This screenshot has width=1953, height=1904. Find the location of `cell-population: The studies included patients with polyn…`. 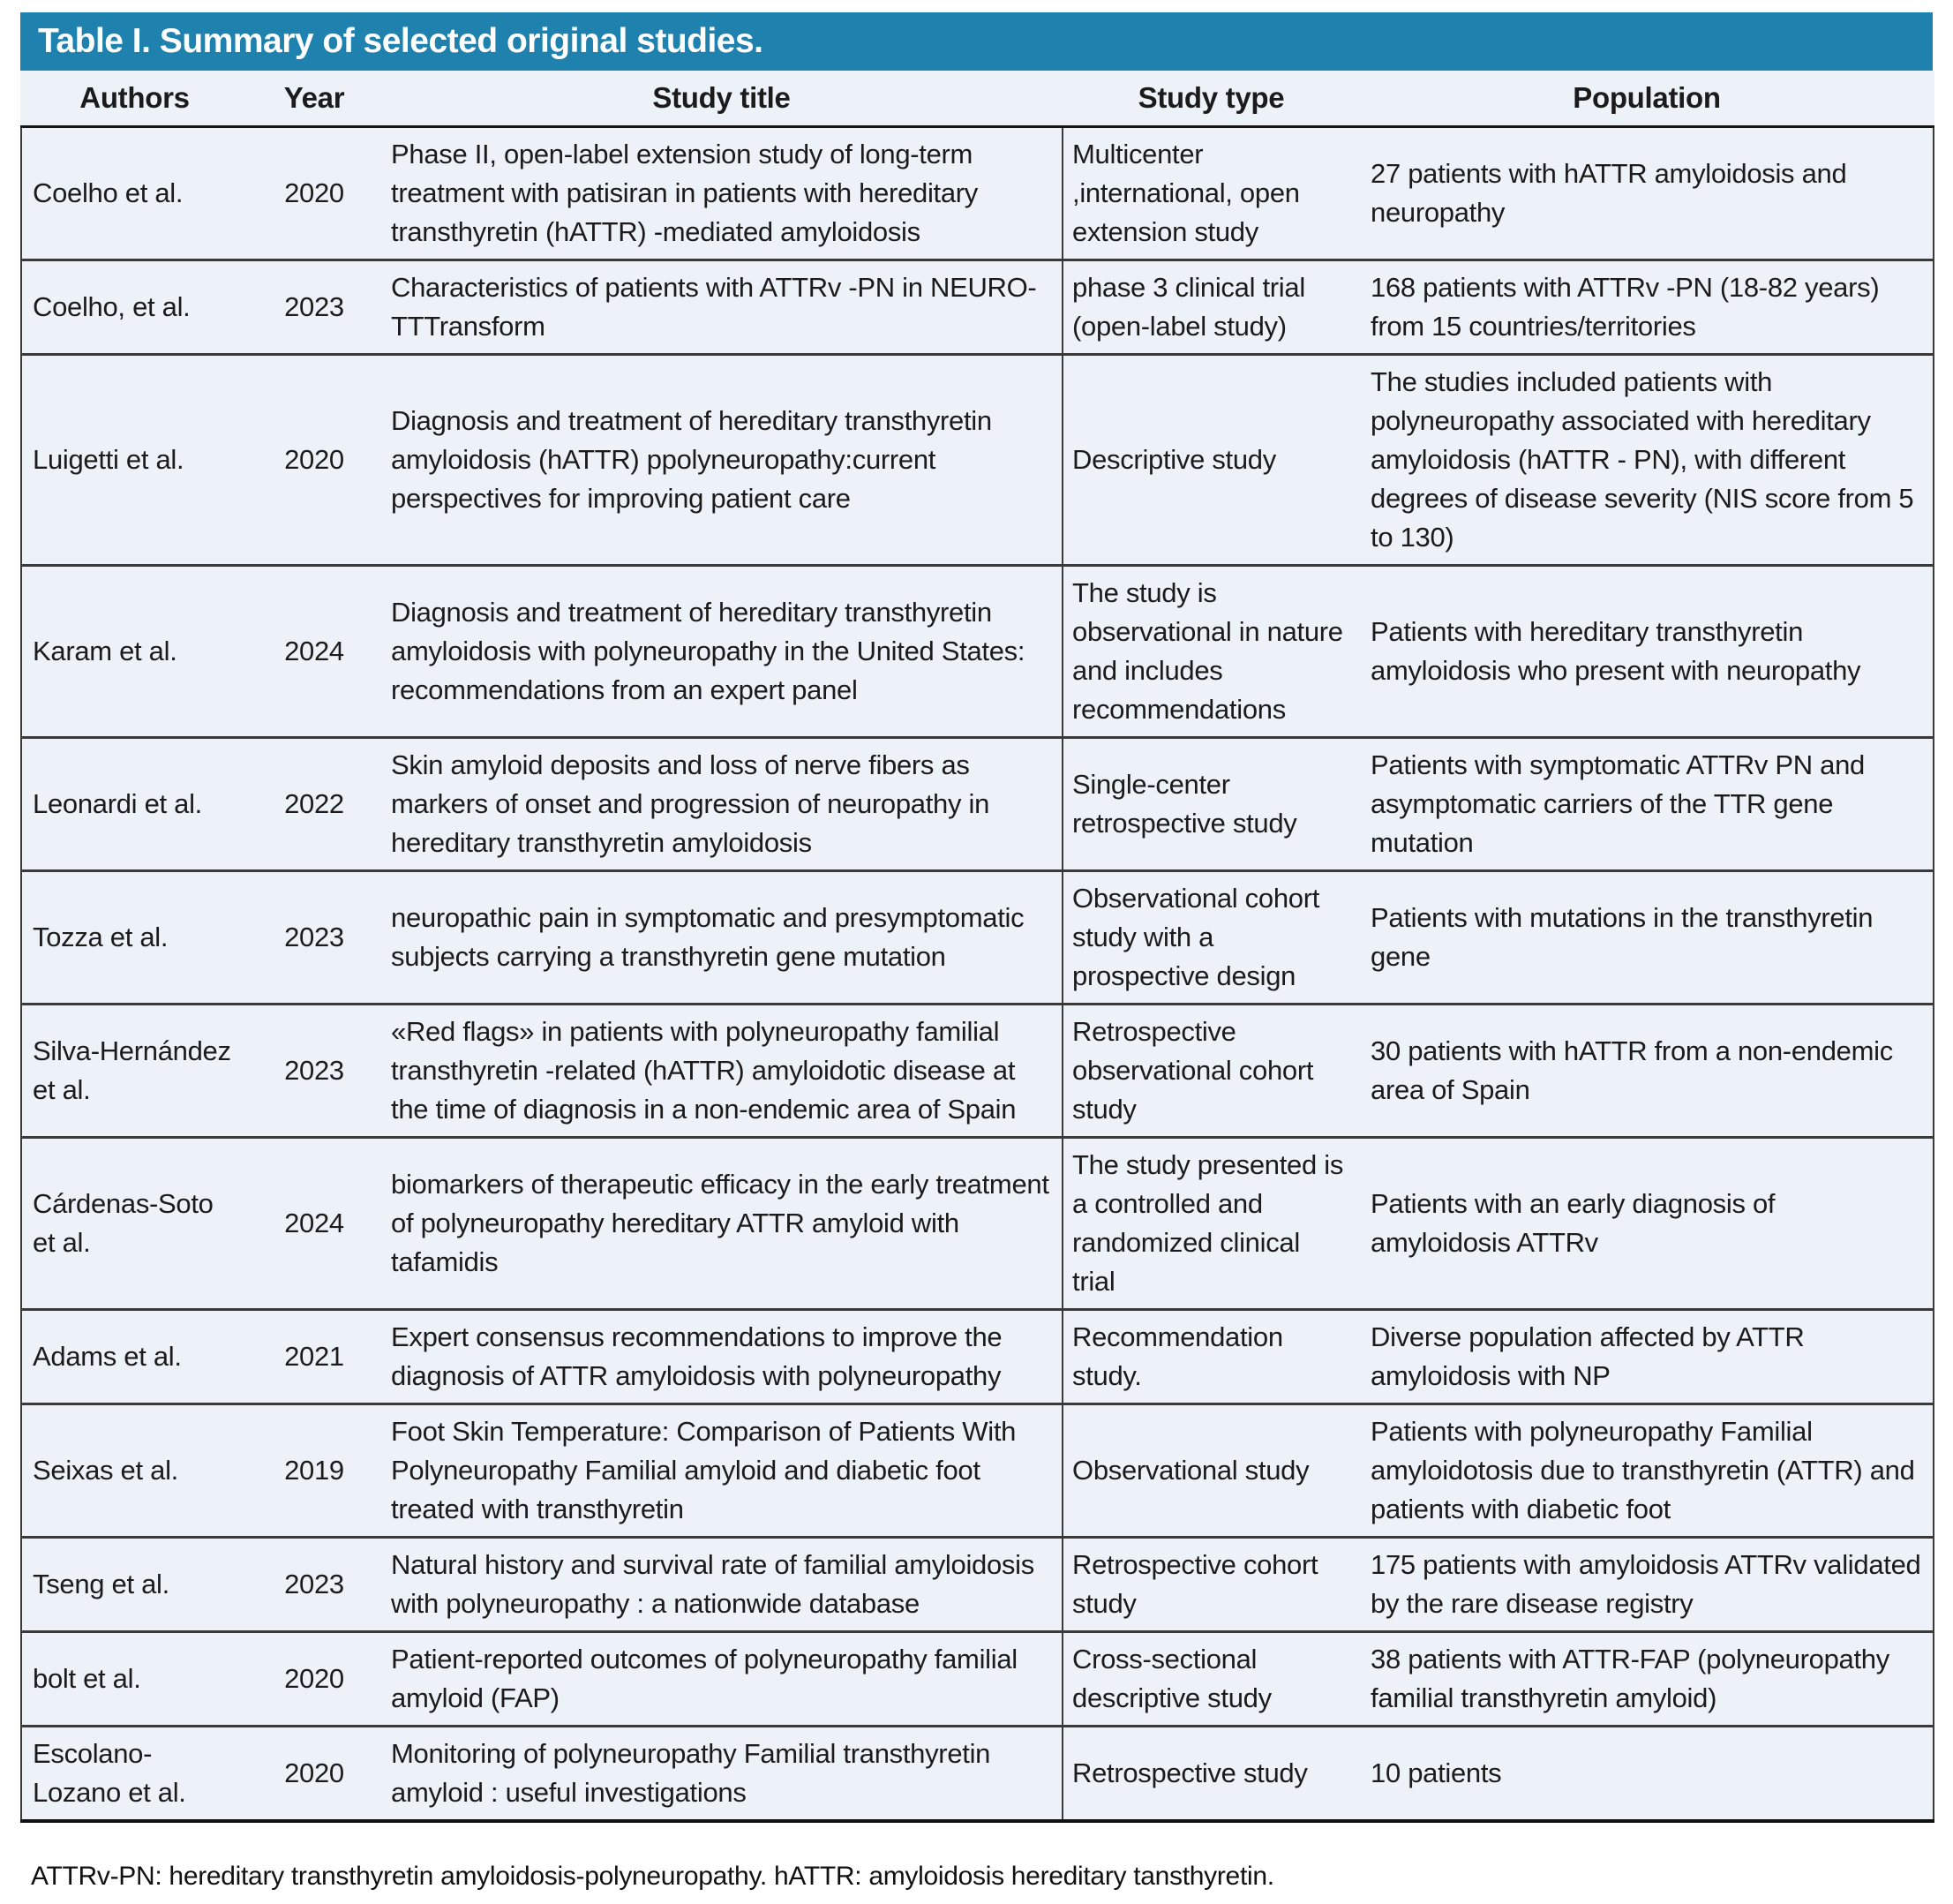

cell-population: The studies included patients with polyn… is located at coordinates (1647, 460).